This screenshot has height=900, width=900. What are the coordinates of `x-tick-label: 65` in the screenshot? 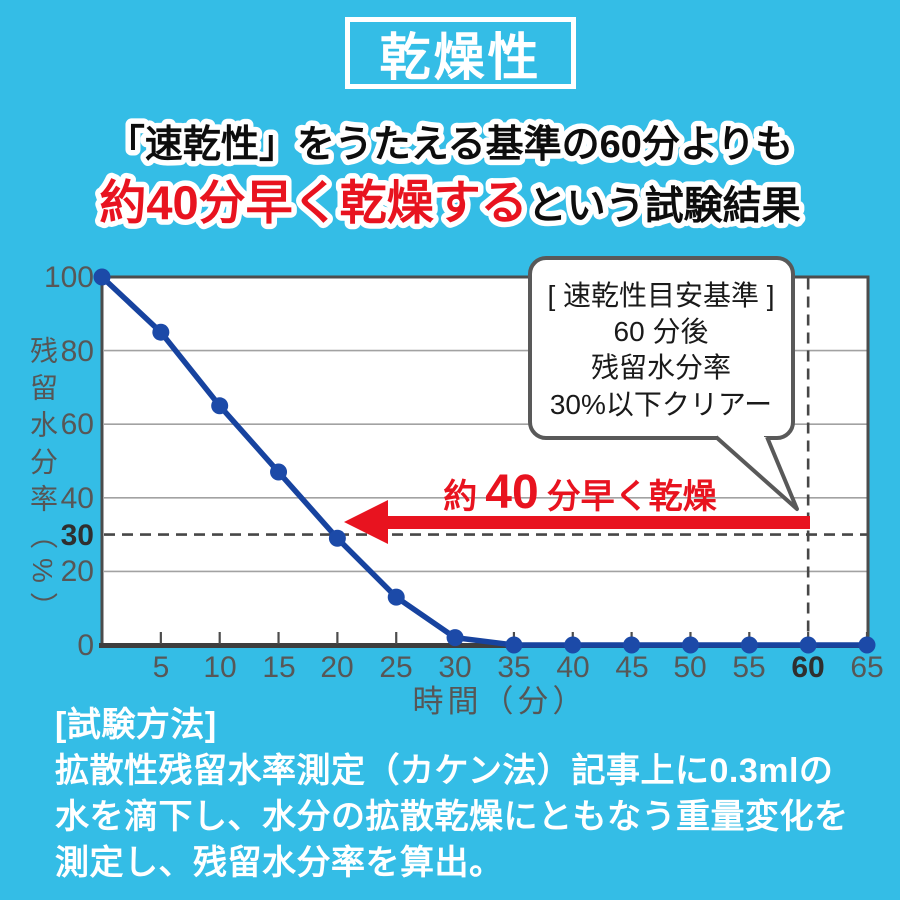 It's located at (866, 667).